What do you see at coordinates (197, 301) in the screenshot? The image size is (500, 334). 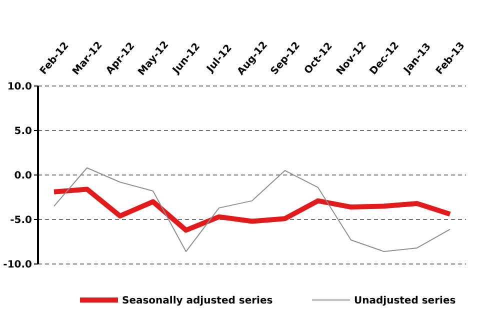 I see `legend-label: Seasonally adjusted series` at bounding box center [197, 301].